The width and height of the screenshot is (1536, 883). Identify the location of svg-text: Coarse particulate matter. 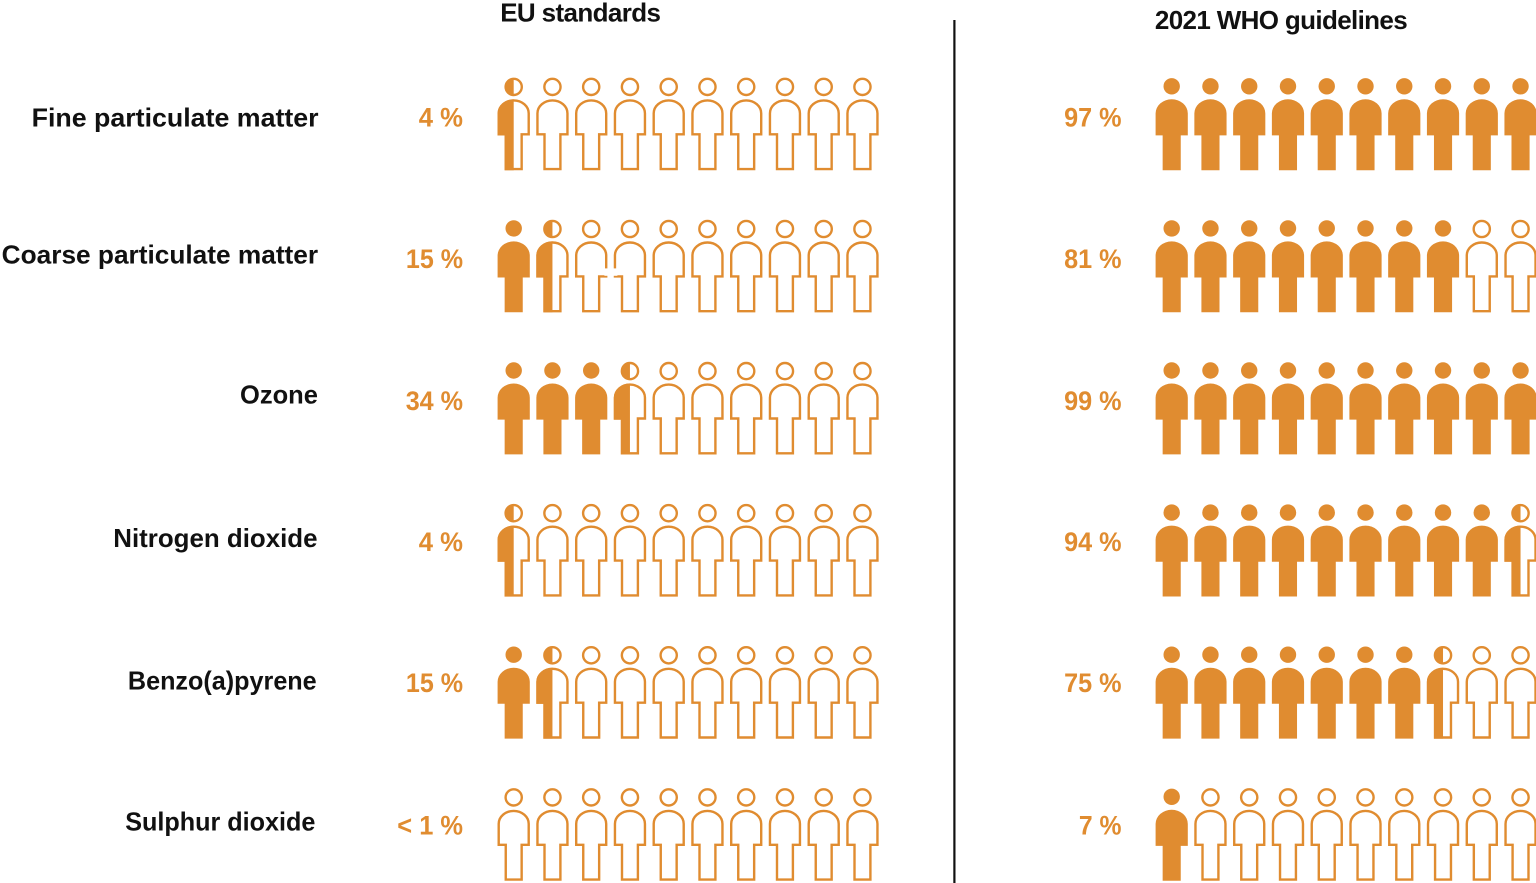
(160, 255).